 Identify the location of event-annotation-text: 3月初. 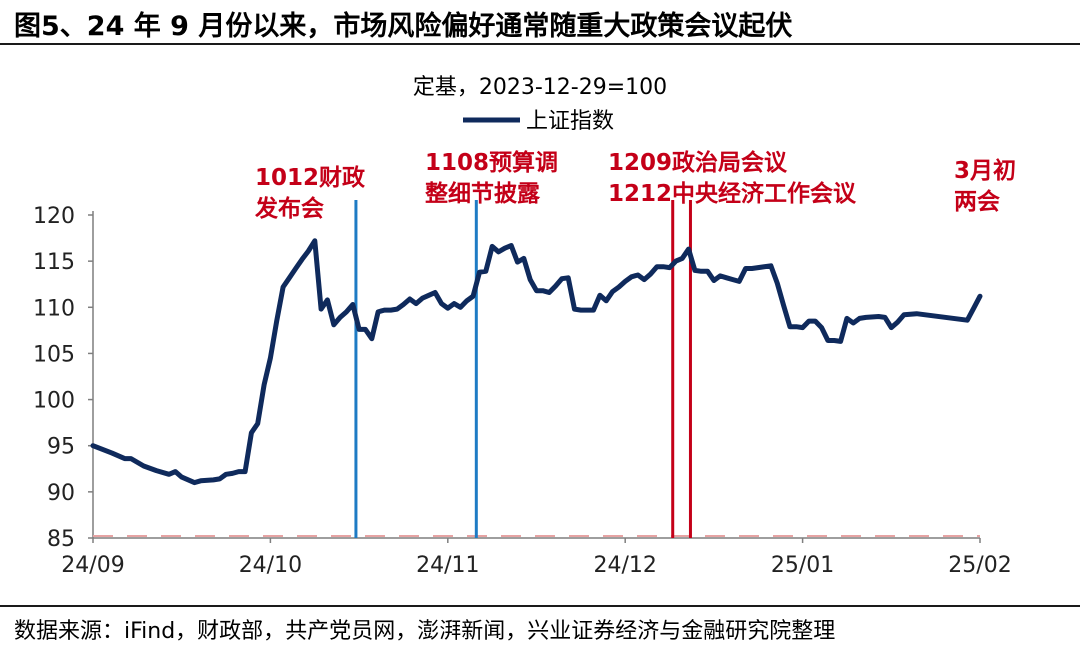
(985, 170).